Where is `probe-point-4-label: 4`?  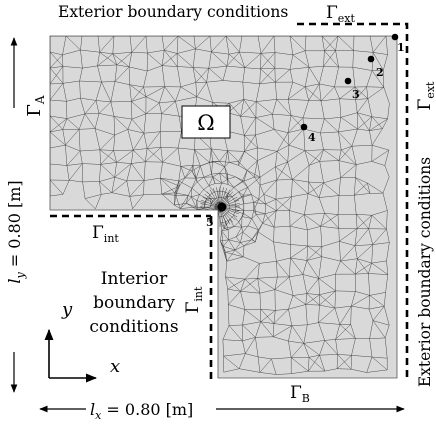
probe-point-4-label: 4 is located at coordinates (312, 137).